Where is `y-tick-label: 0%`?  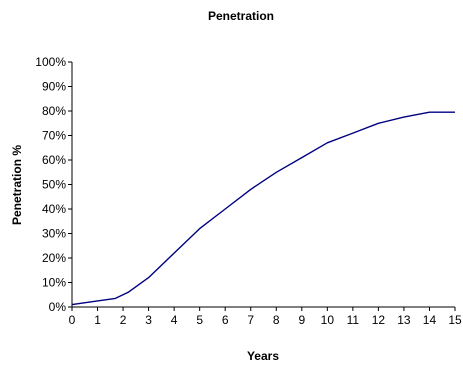 y-tick-label: 0% is located at coordinates (58, 307).